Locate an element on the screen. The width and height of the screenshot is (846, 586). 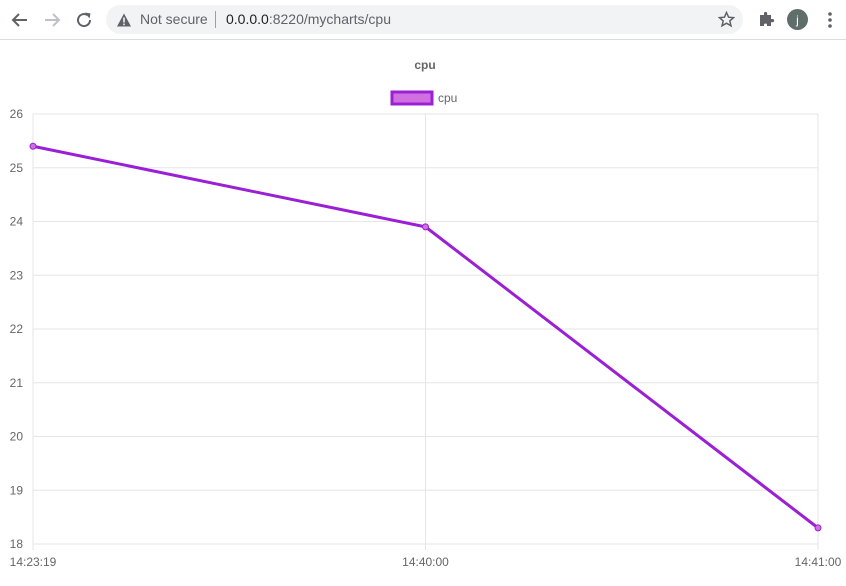
y-tick-label: 26 is located at coordinates (17, 114).